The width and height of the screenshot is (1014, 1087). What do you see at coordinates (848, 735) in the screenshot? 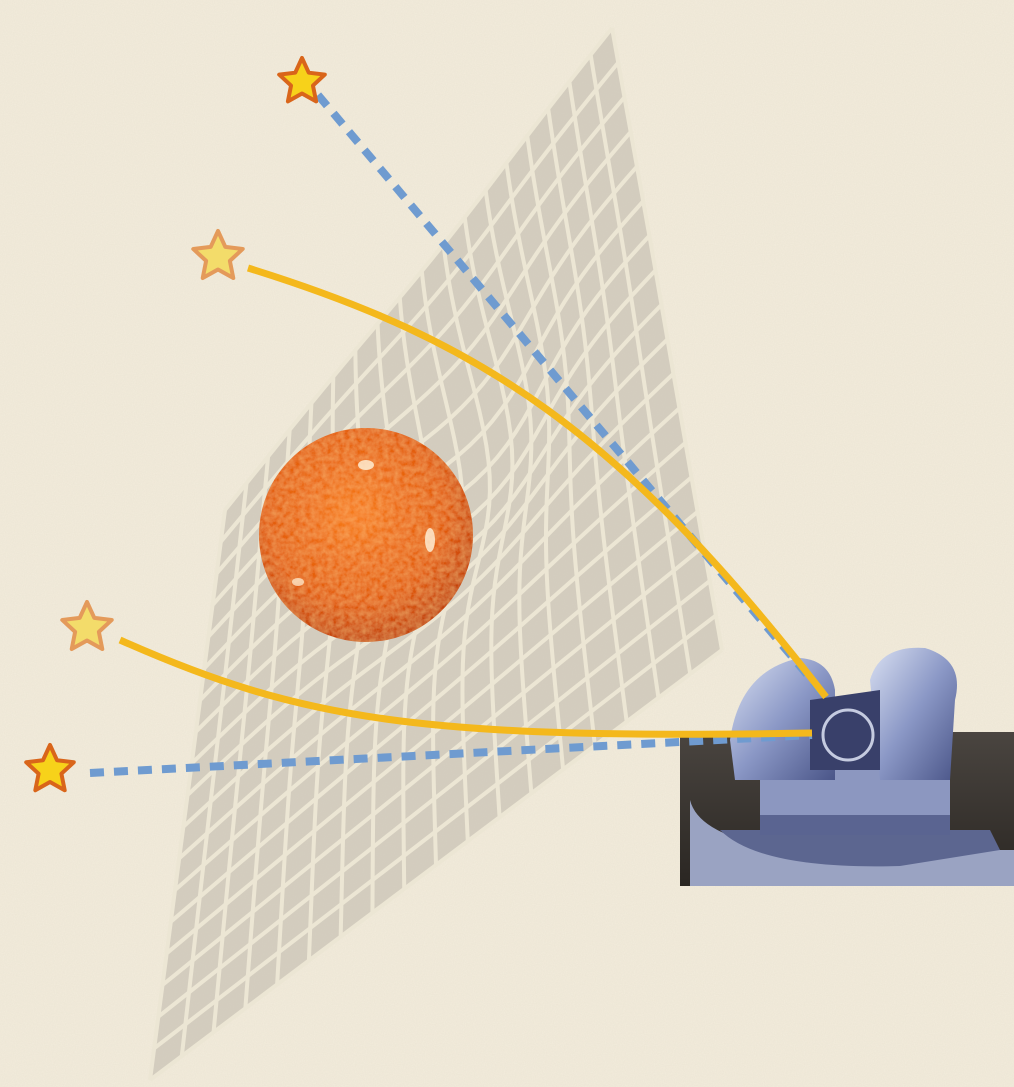
I see `telescope-mirror` at bounding box center [848, 735].